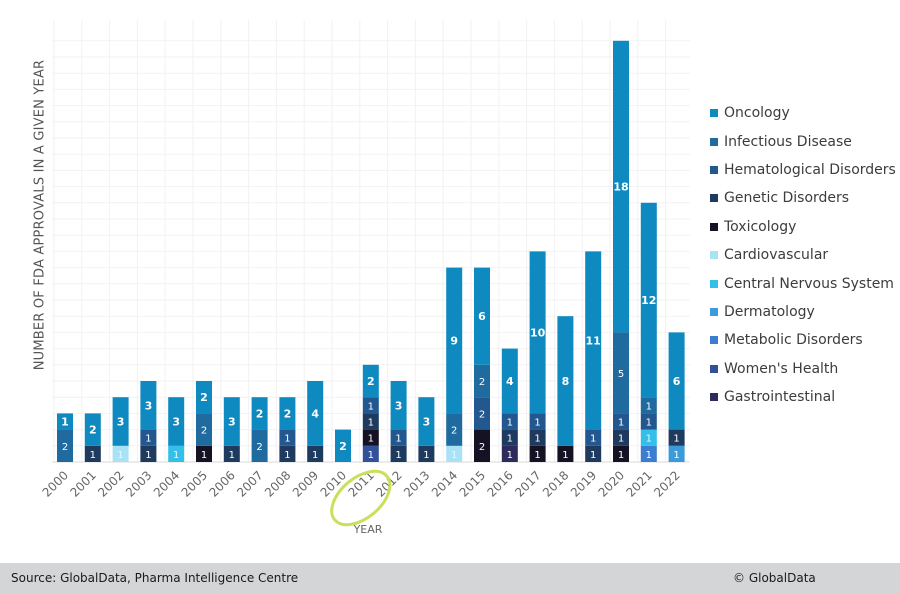 This screenshot has width=900, height=594. I want to click on legend-label: Metabolic Disorders, so click(793, 340).